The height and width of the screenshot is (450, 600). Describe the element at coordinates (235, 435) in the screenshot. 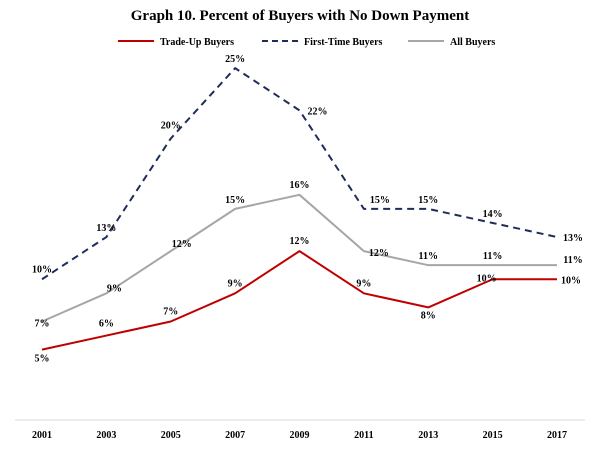

I see `x-tick-label: 2007` at that location.